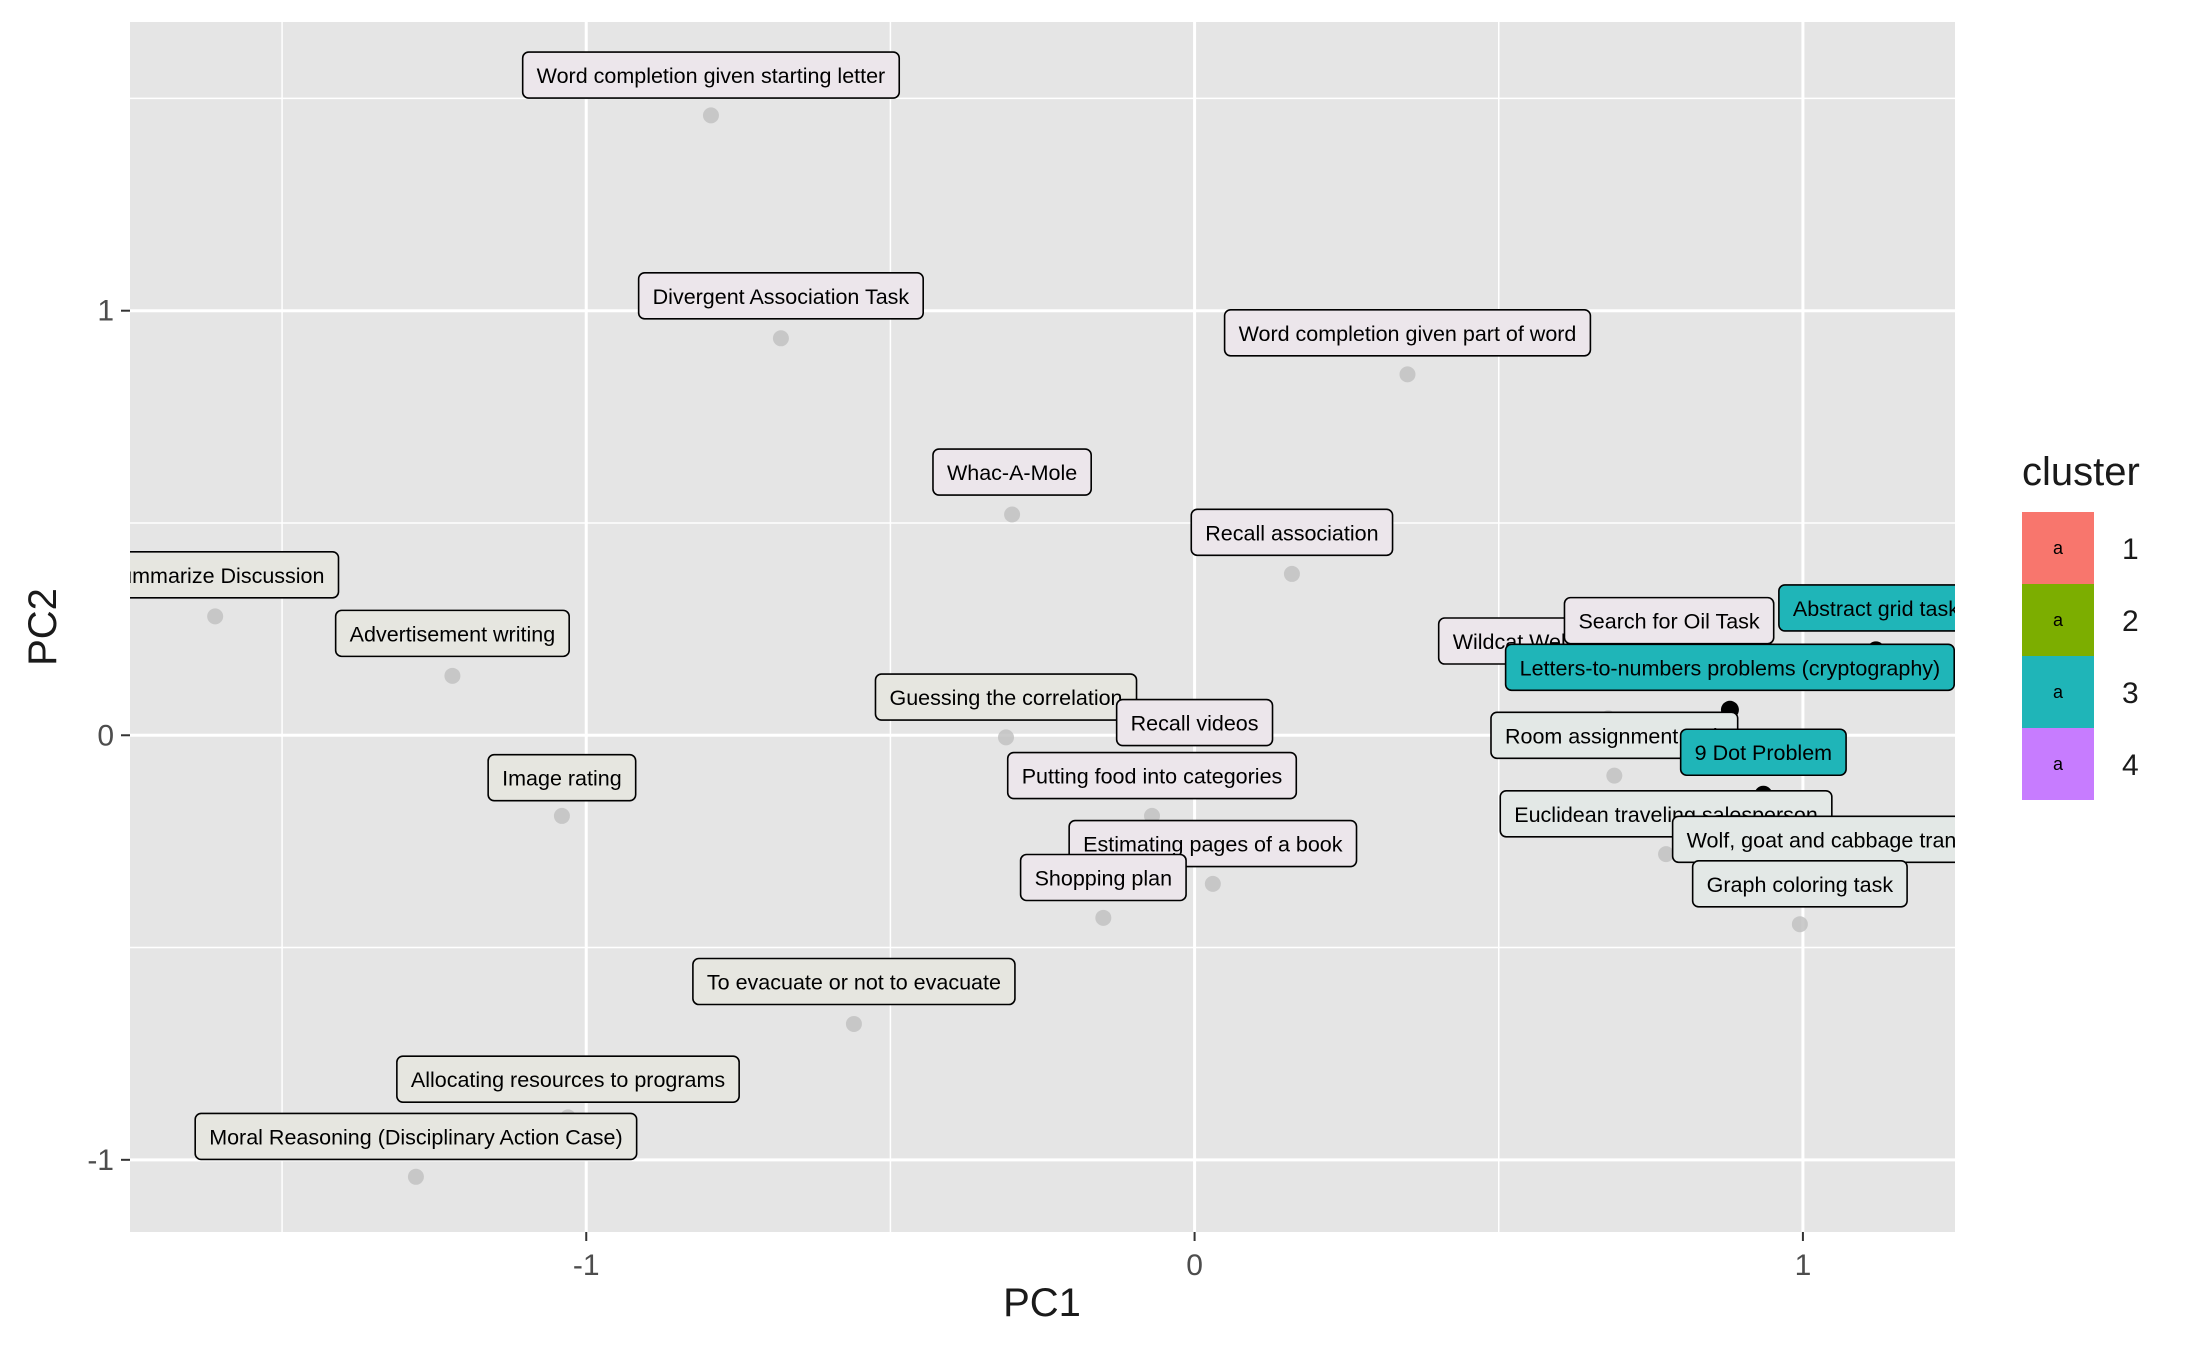  I want to click on point-label: Word completion given part of word, so click(1407, 332).